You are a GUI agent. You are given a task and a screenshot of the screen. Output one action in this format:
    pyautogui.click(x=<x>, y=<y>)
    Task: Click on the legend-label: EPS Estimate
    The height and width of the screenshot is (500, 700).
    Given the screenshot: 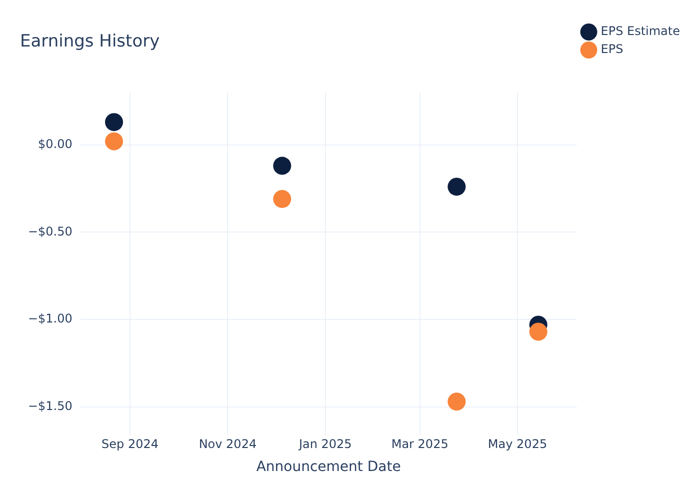 What is the action you would take?
    pyautogui.click(x=640, y=31)
    